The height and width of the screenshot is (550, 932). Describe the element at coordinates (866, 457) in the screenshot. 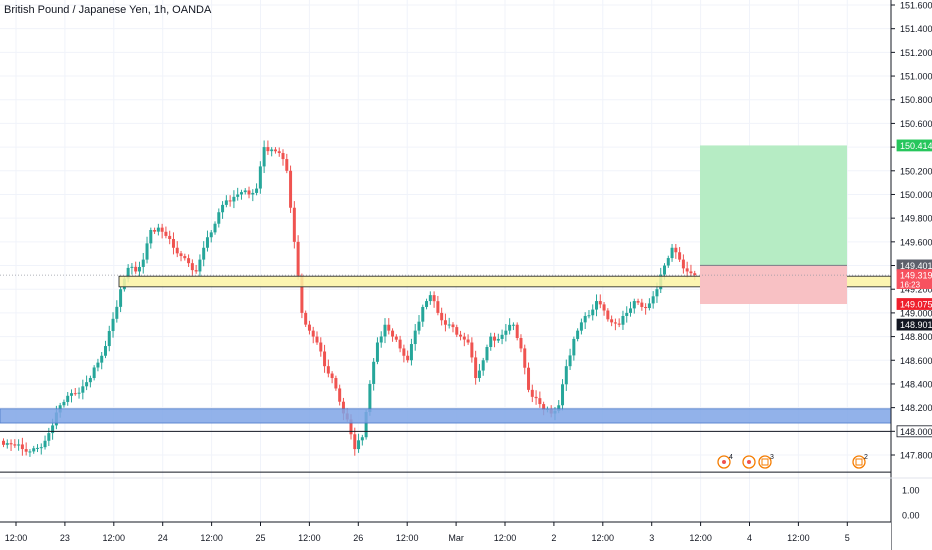

I see `event-count: 2` at that location.